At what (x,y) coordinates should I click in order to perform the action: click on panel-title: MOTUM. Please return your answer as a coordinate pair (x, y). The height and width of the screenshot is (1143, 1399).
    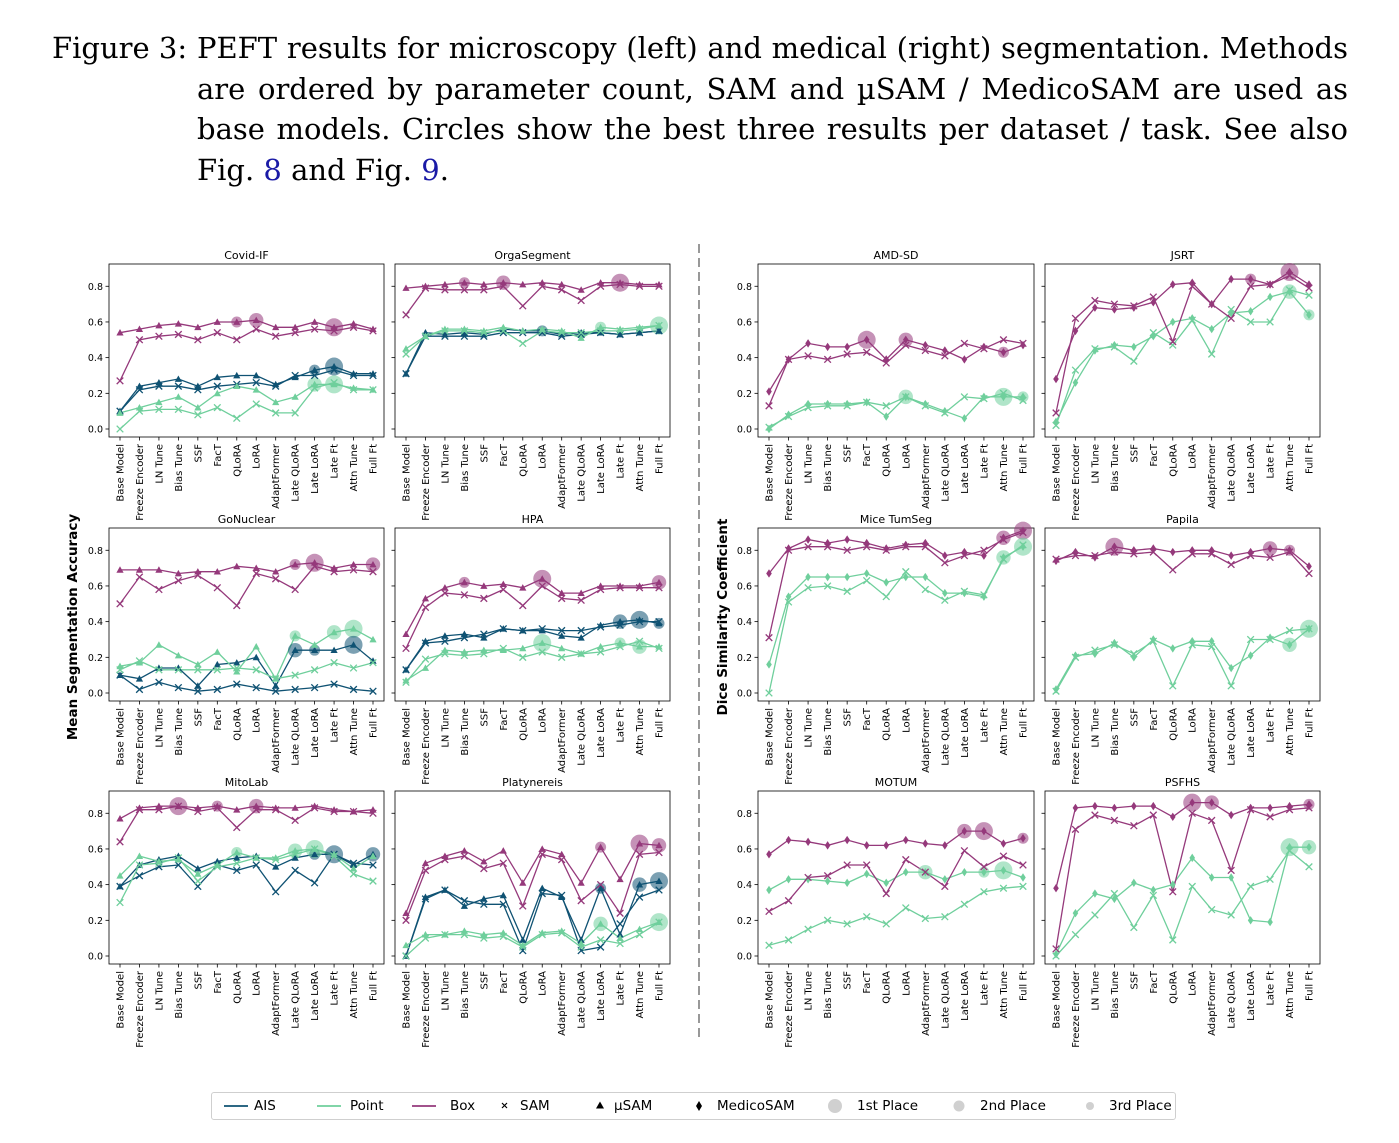
    Looking at the image, I should click on (896, 782).